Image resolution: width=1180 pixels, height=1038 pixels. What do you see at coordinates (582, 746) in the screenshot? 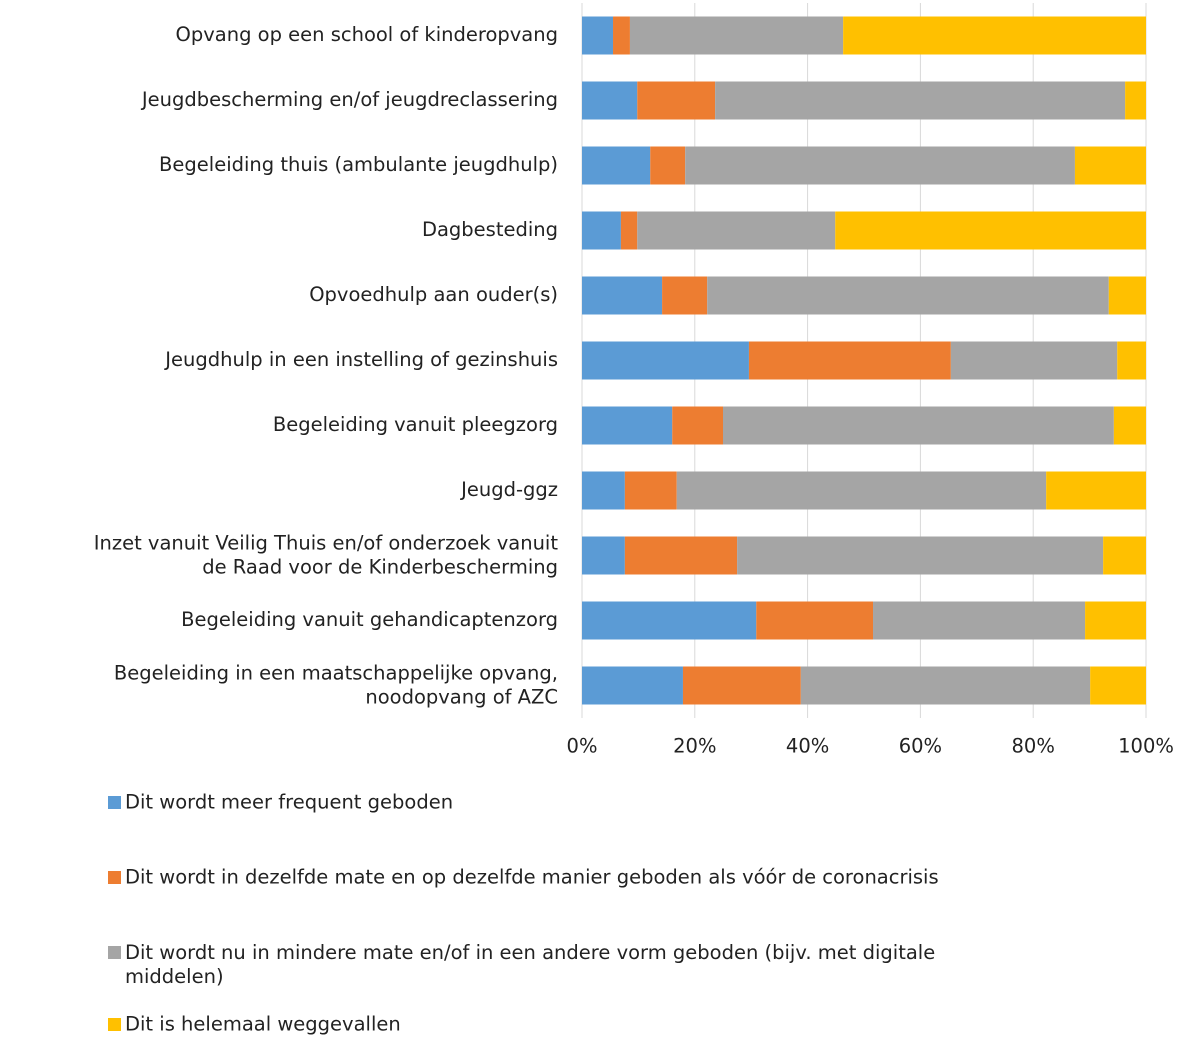
I see `x-tick-label: 0%` at bounding box center [582, 746].